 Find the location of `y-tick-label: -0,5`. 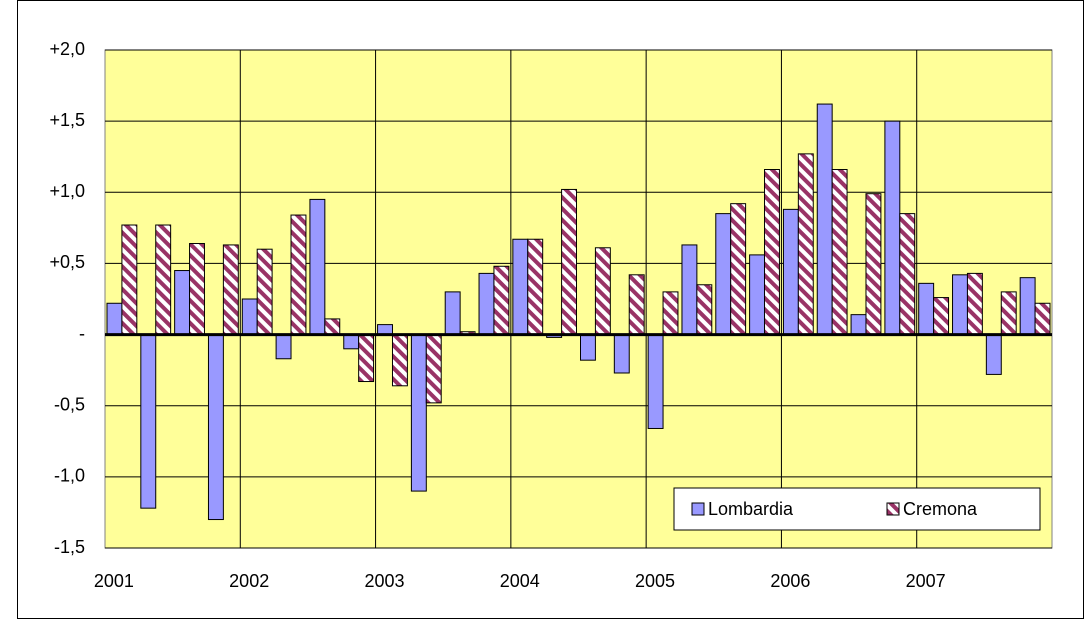

y-tick-label: -0,5 is located at coordinates (69, 404).